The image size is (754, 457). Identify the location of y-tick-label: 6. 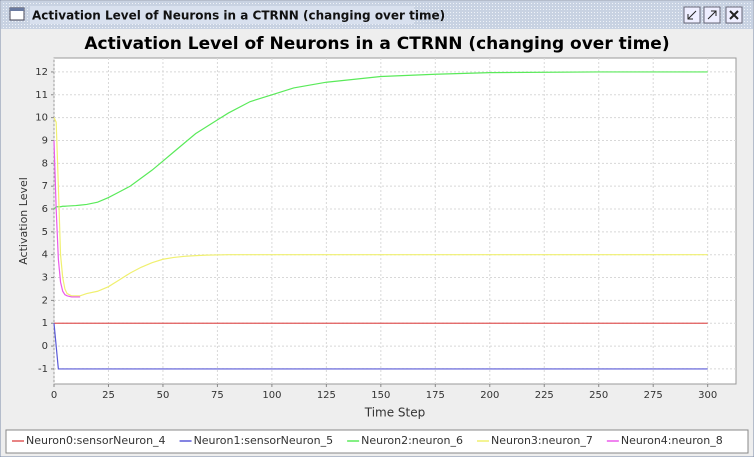
(45, 209).